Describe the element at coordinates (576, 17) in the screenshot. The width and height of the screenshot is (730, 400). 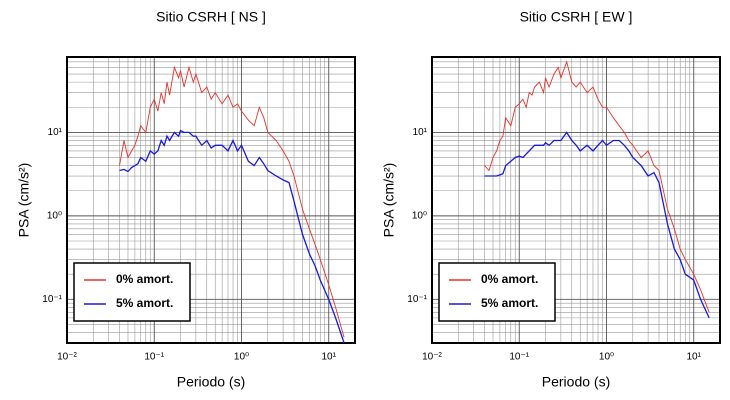
I see `chart-title: Sitio CSRH [ EW ]` at that location.